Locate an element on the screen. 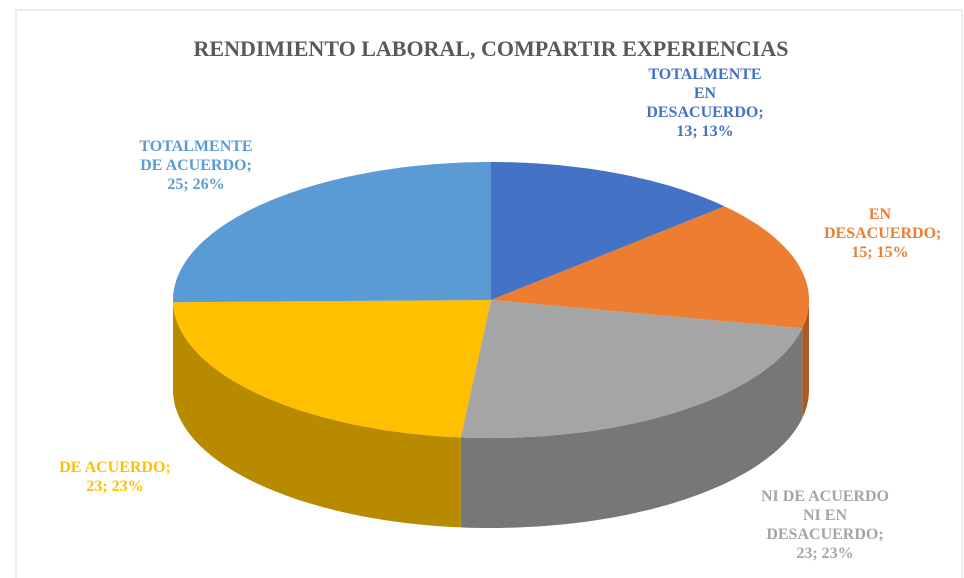  value-label: 13; 13% is located at coordinates (705, 131).